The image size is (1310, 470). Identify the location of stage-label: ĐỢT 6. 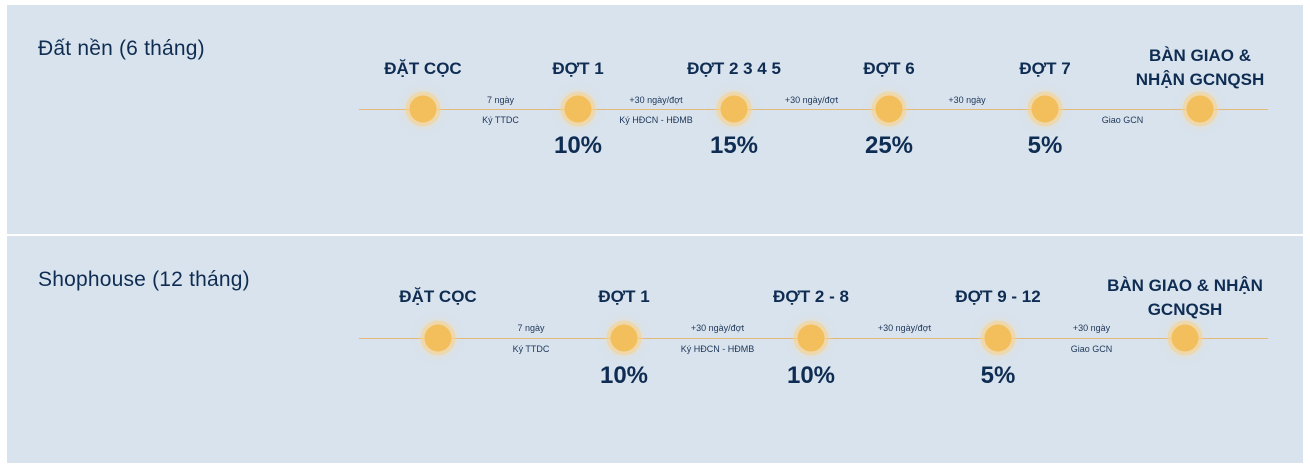
(888, 69).